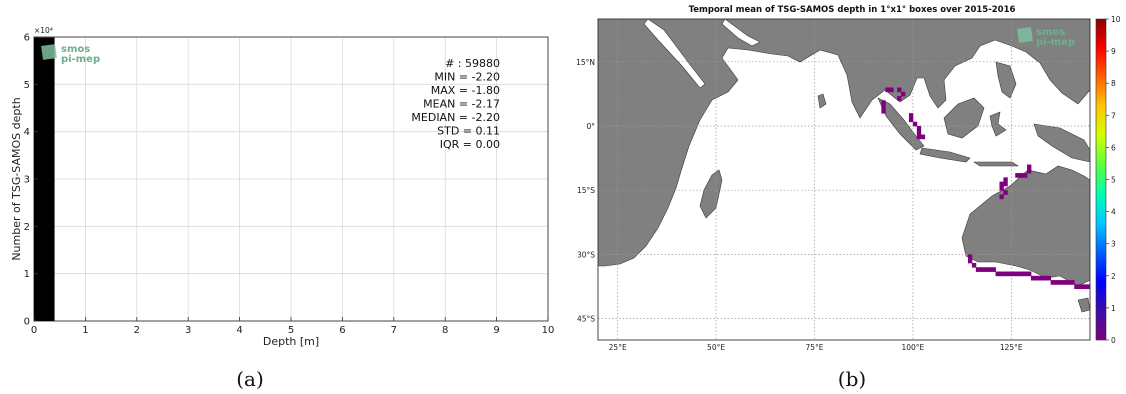  What do you see at coordinates (1113, 83) in the screenshot?
I see `colorbar-tick-label: 8` at bounding box center [1113, 83].